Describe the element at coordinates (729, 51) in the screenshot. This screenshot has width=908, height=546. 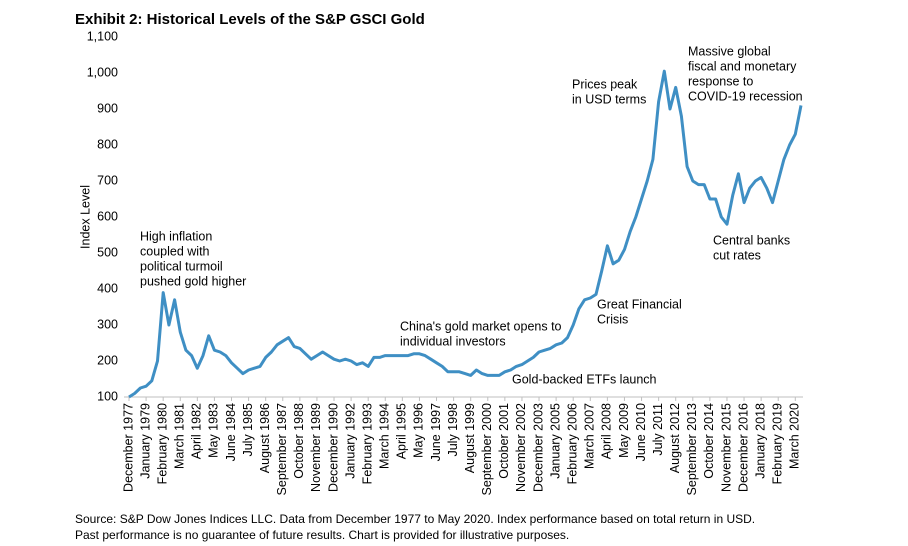
I see `annotation: Massive global` at that location.